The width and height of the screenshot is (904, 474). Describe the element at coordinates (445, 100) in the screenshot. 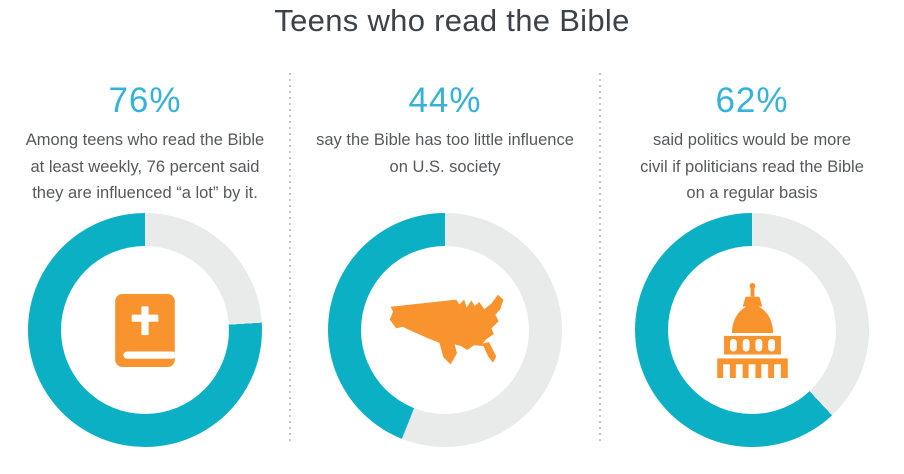

I see `percent-value: 44%` at that location.